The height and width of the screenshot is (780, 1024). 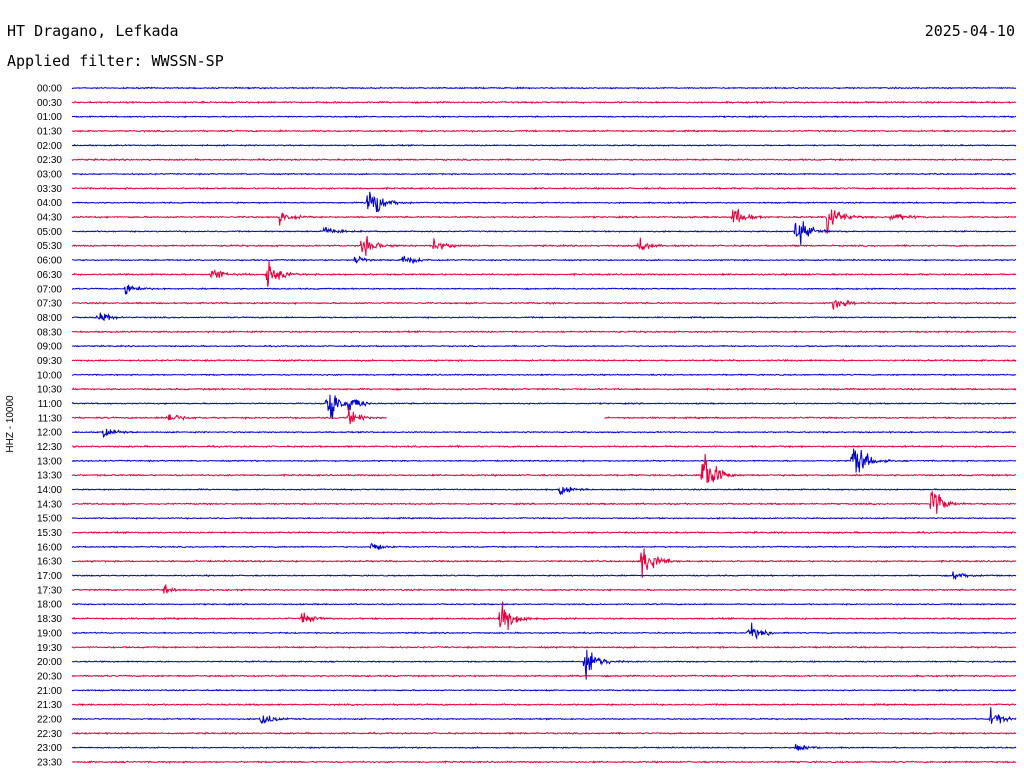 What do you see at coordinates (49, 590) in the screenshot?
I see `time-tick-label: 17:30` at bounding box center [49, 590].